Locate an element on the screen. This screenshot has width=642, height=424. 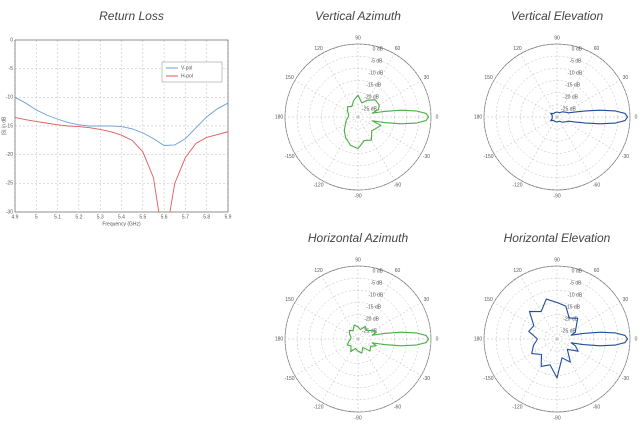
x-tick-label: 5.7 is located at coordinates (185, 217).